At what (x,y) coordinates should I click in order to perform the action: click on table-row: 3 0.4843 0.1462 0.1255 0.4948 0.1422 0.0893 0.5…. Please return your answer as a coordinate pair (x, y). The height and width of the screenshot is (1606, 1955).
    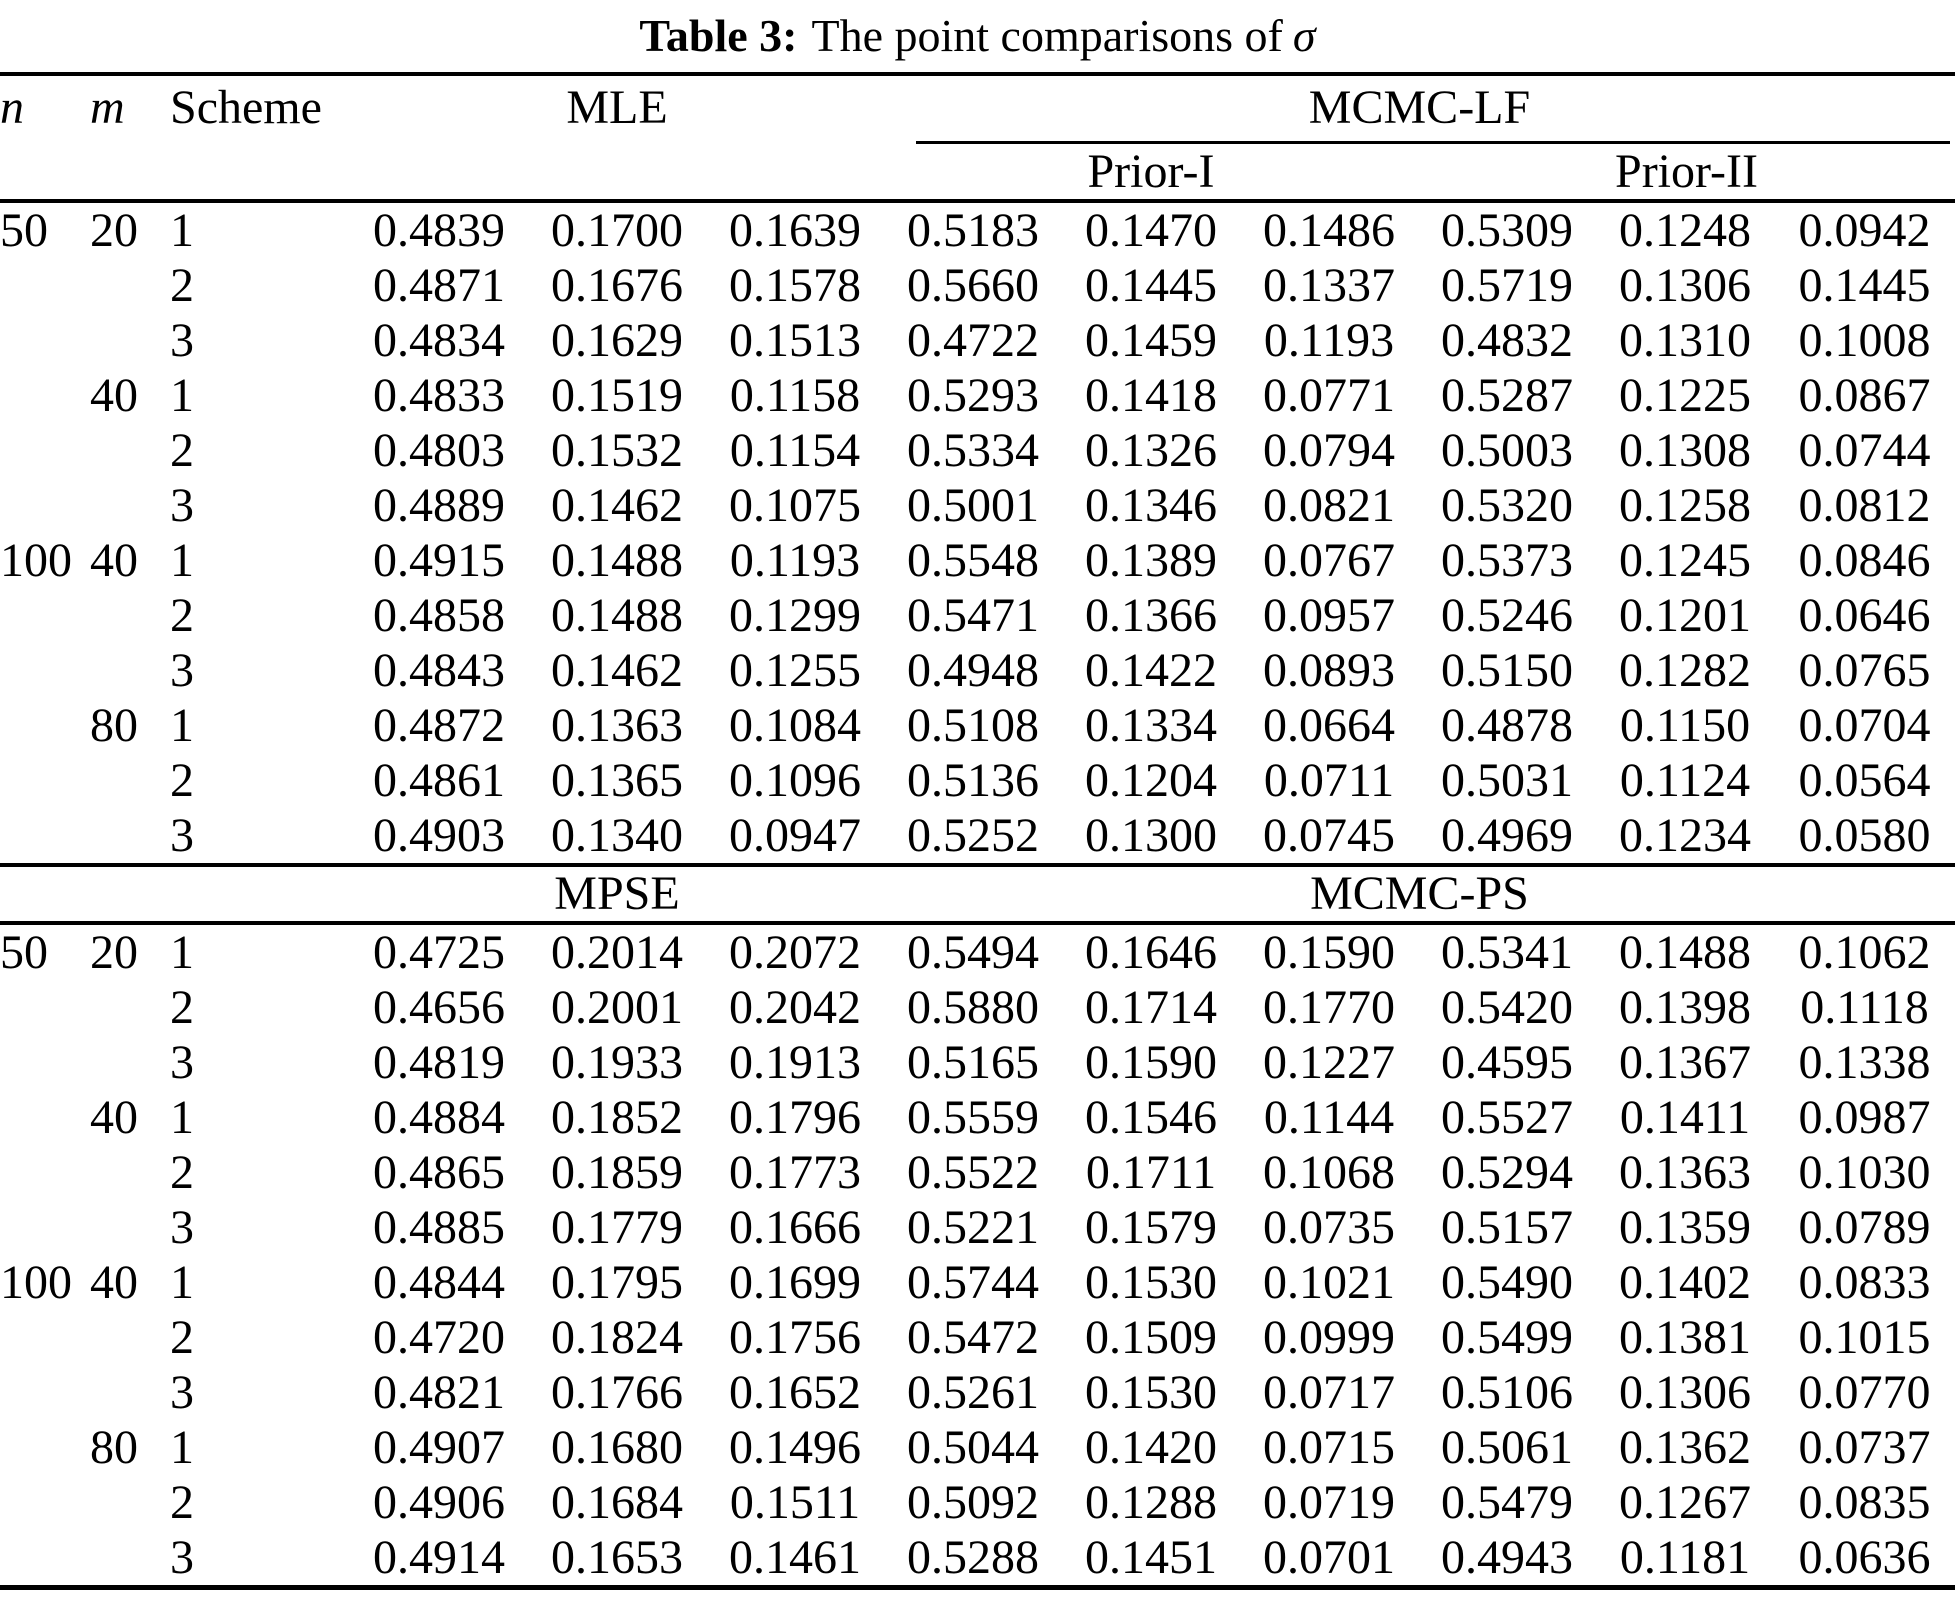
    Looking at the image, I should click on (977, 670).